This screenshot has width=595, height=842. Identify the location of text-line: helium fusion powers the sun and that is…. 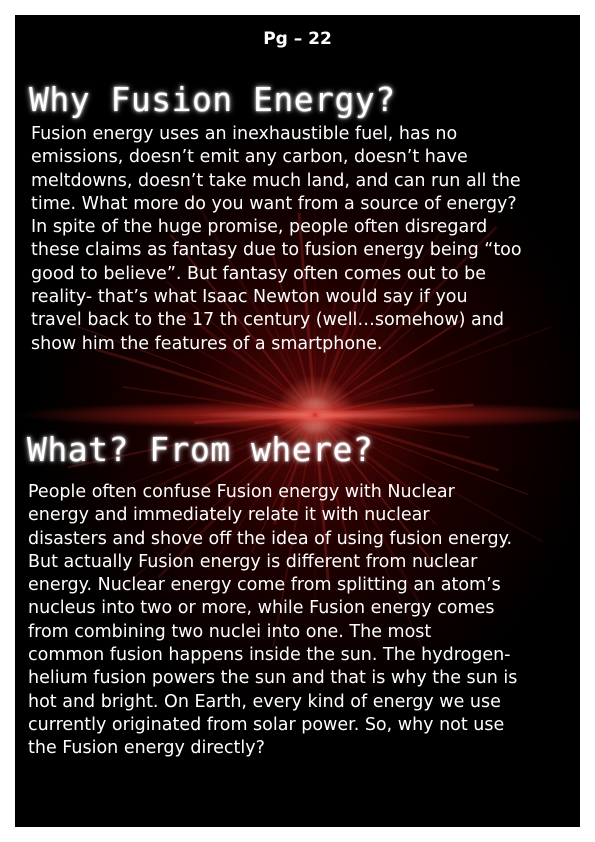
(273, 678).